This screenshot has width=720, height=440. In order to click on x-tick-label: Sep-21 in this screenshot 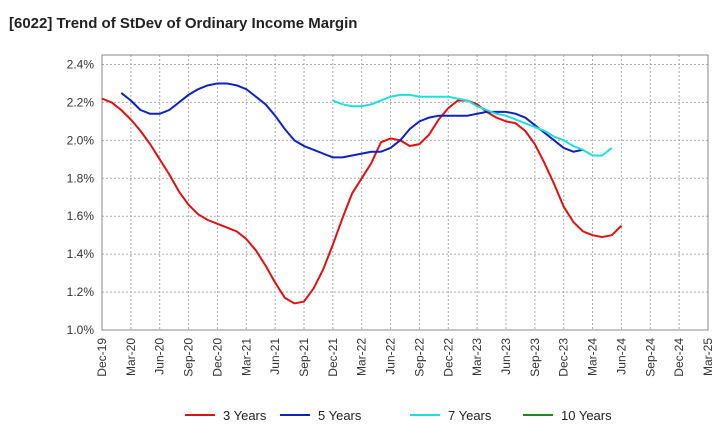, I will do `click(304, 357)`.